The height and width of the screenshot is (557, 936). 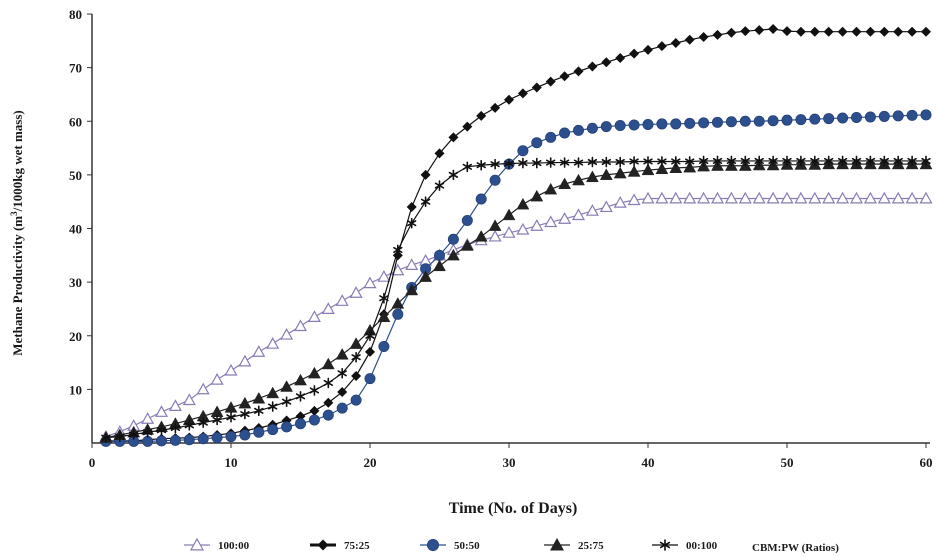 I want to click on legend-label: 100:00, so click(x=234, y=546).